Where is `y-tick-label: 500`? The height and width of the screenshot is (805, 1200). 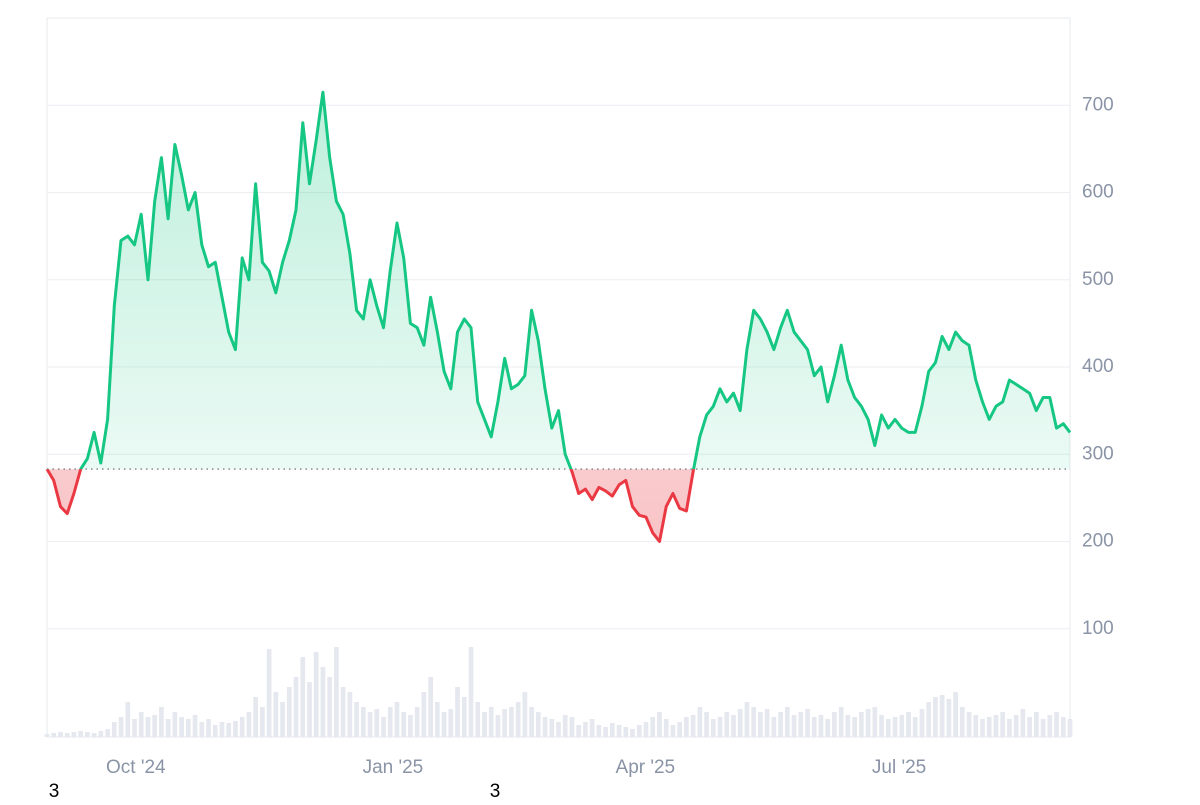 y-tick-label: 500 is located at coordinates (1098, 279).